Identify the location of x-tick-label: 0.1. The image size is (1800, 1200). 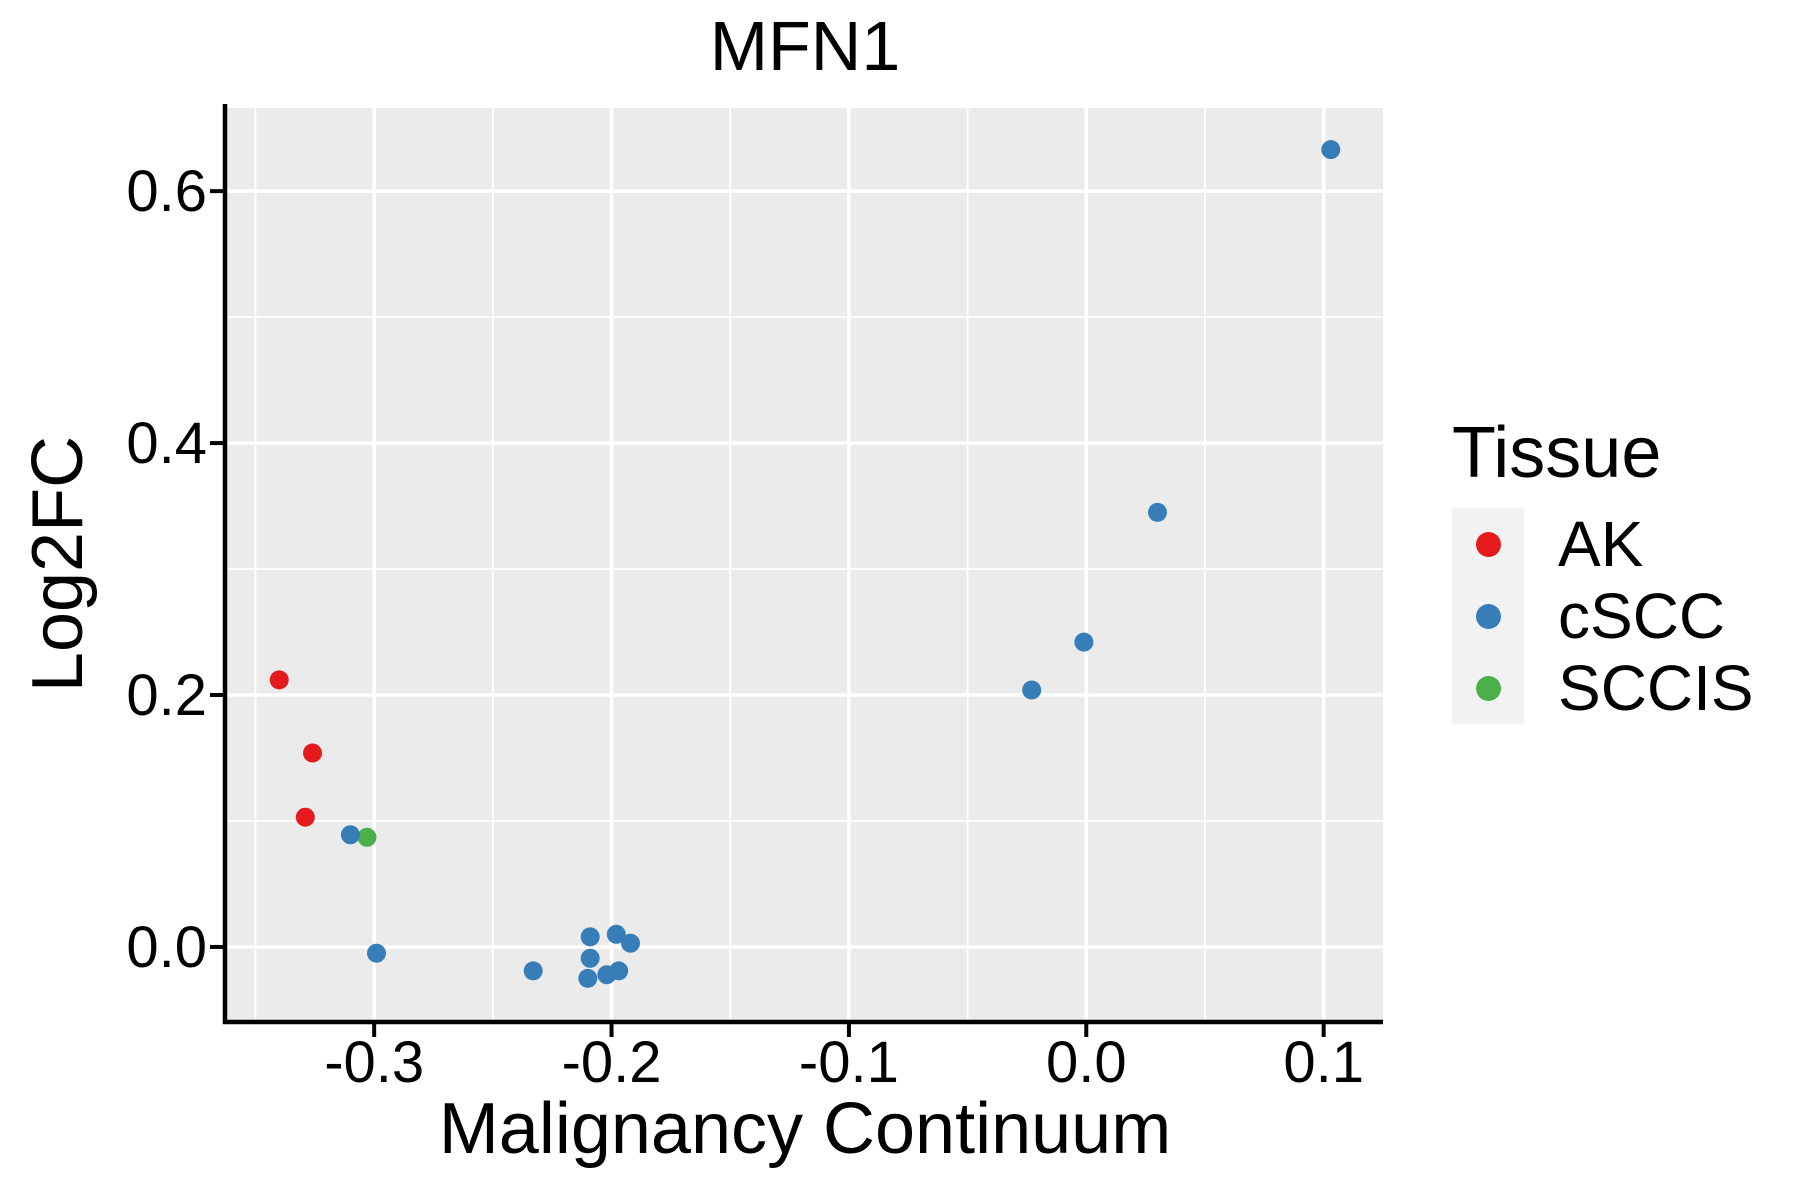
(1323, 1062).